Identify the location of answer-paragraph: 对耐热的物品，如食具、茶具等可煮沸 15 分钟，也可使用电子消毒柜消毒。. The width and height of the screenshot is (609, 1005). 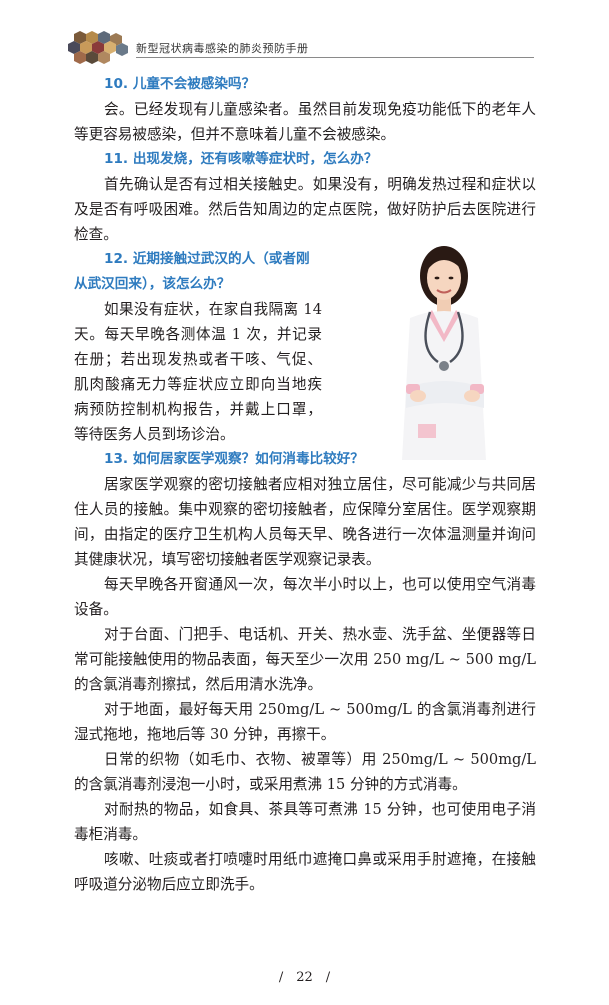
(305, 822).